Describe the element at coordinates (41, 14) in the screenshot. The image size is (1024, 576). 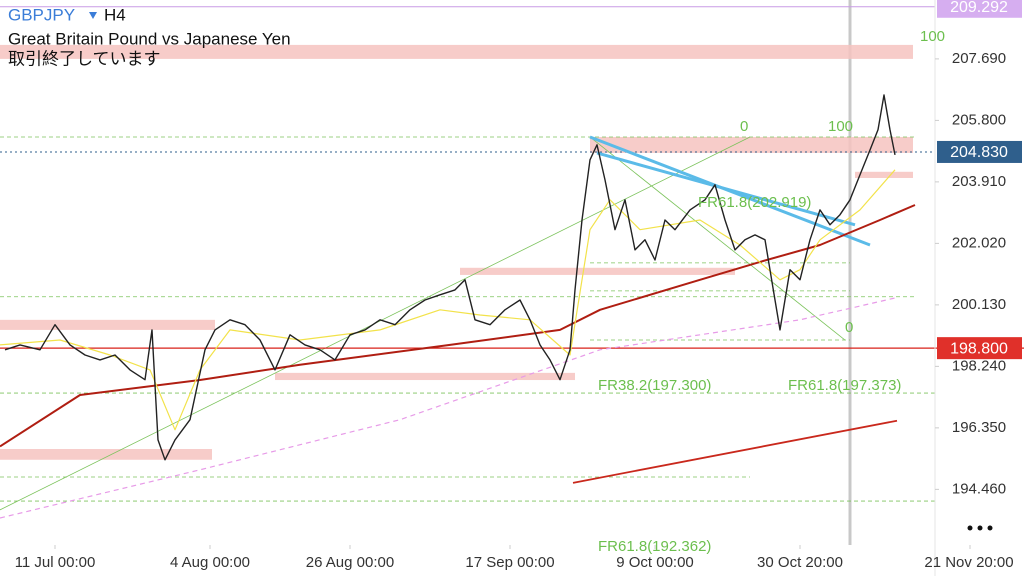
I see `symbol: GBPJPY` at that location.